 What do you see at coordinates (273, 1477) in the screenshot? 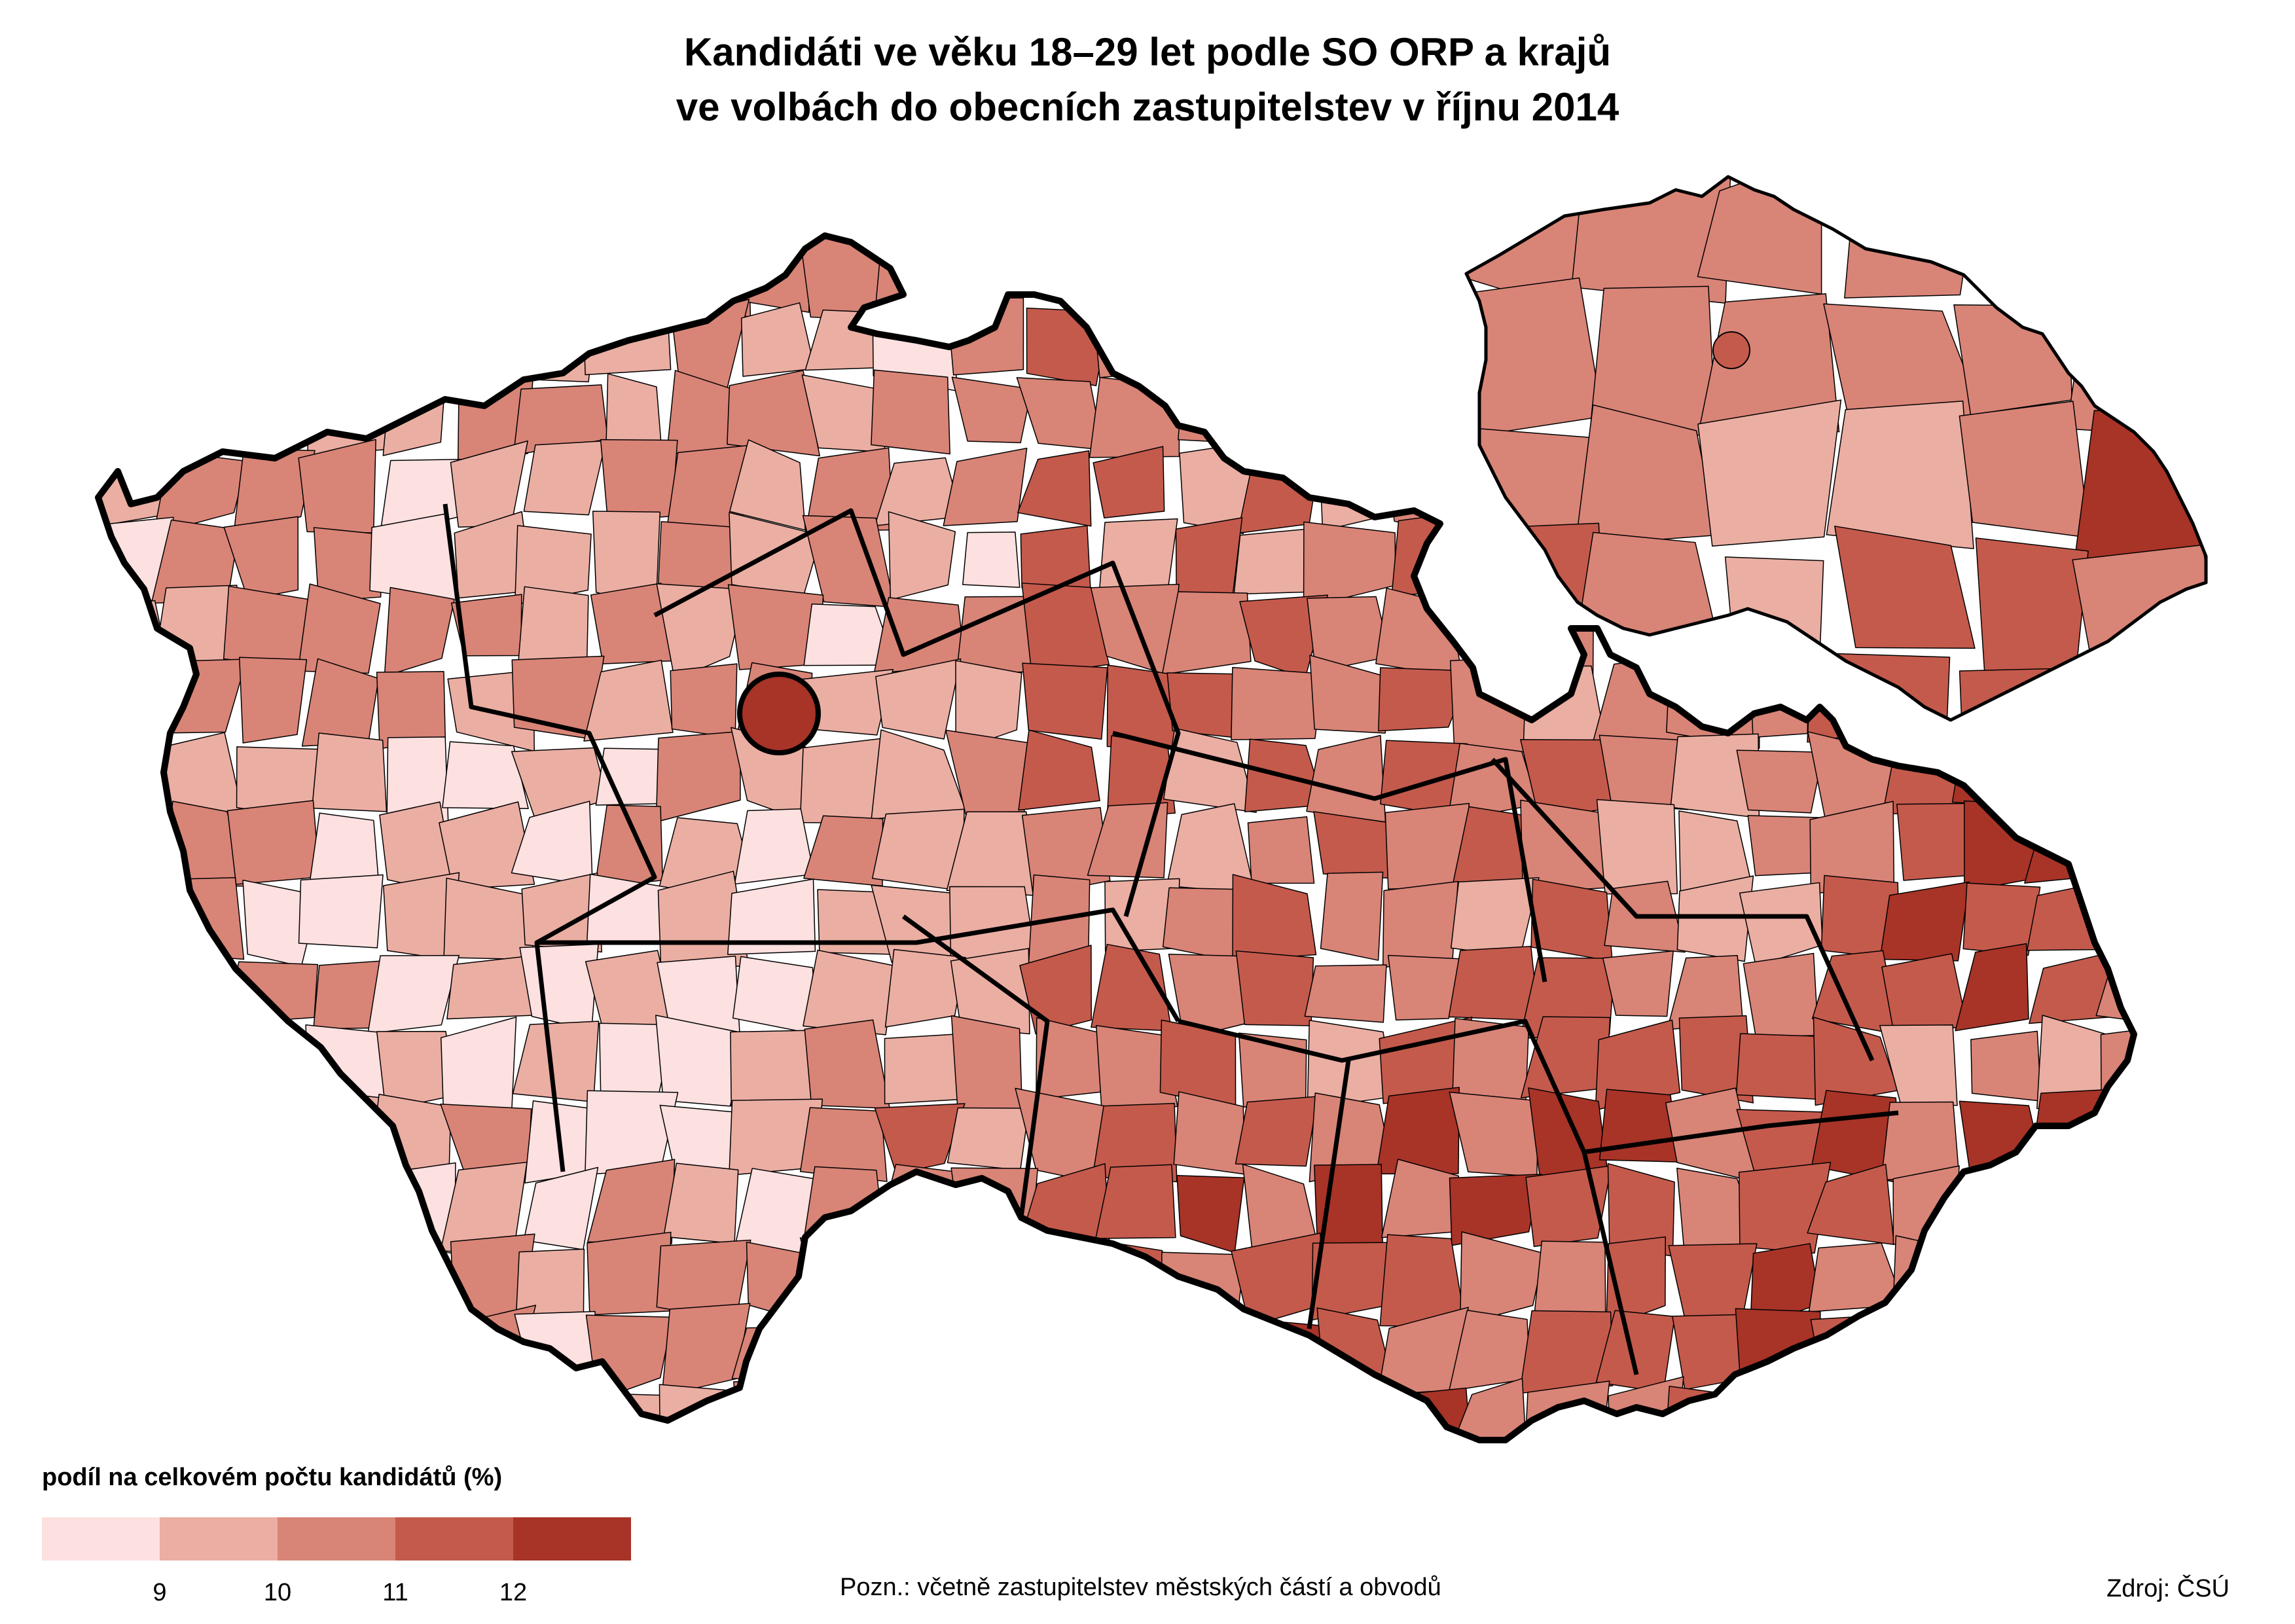
I see `legend-title: podíl na celkovém počtu kandidátů (%)` at bounding box center [273, 1477].